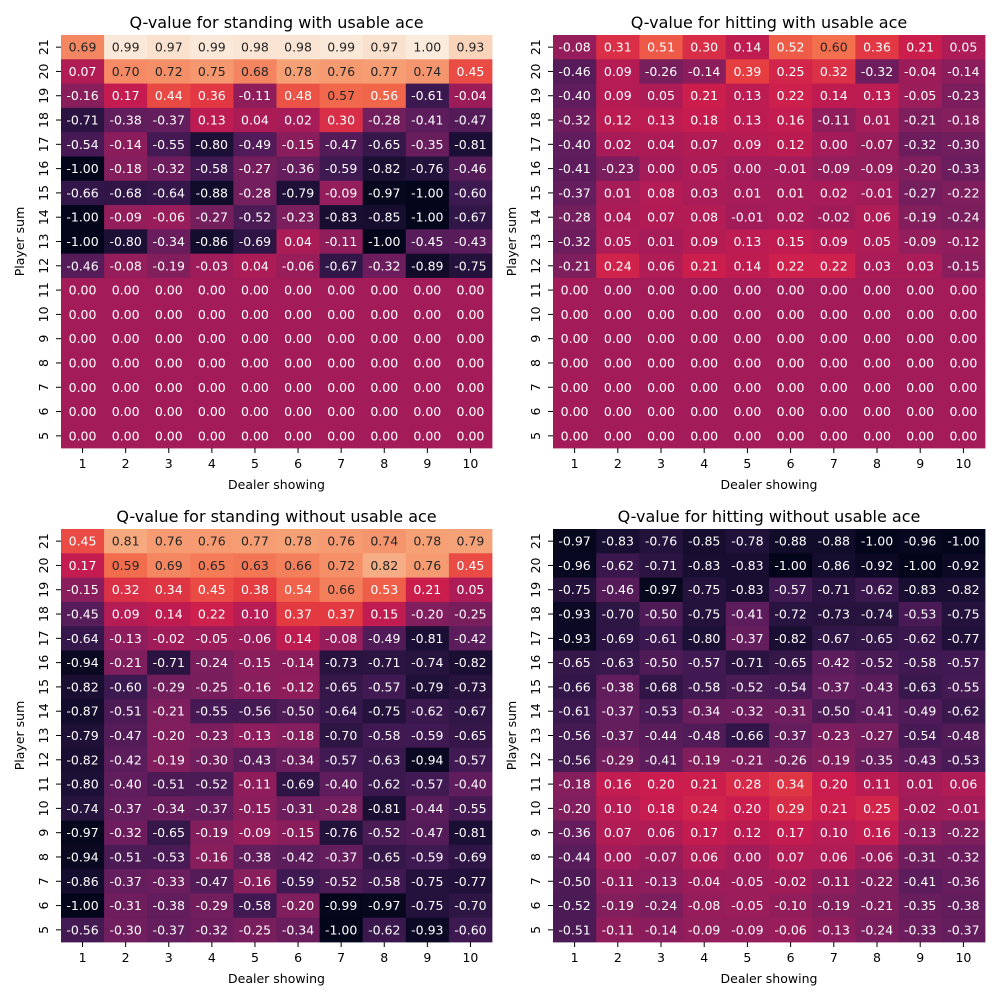 Image resolution: width=1000 pixels, height=1000 pixels. Describe the element at coordinates (618, 735) in the screenshot. I see `cell-value-label: -0.37` at that location.